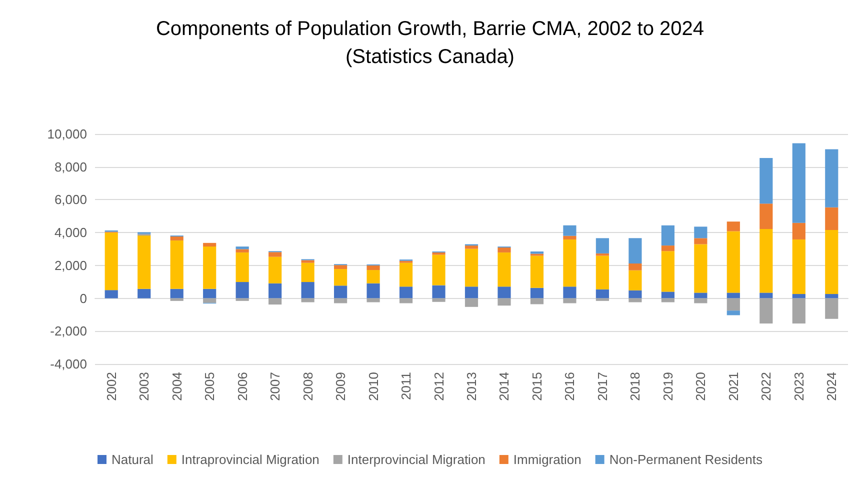  What do you see at coordinates (438, 386) in the screenshot?
I see `x-tick-label: 2012` at bounding box center [438, 386].